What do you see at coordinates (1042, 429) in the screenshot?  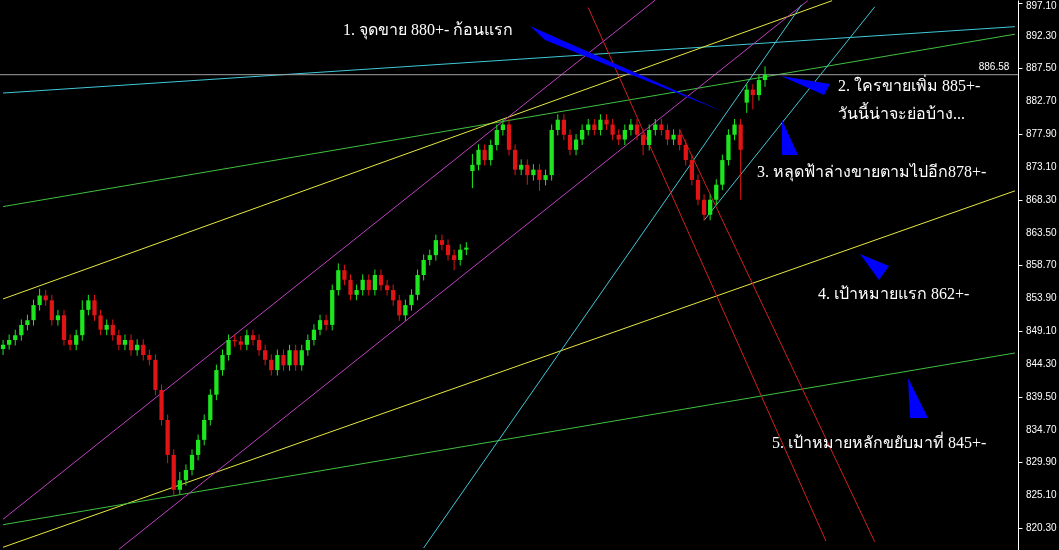 I see `y-tick-label: 834.70` at bounding box center [1042, 429].